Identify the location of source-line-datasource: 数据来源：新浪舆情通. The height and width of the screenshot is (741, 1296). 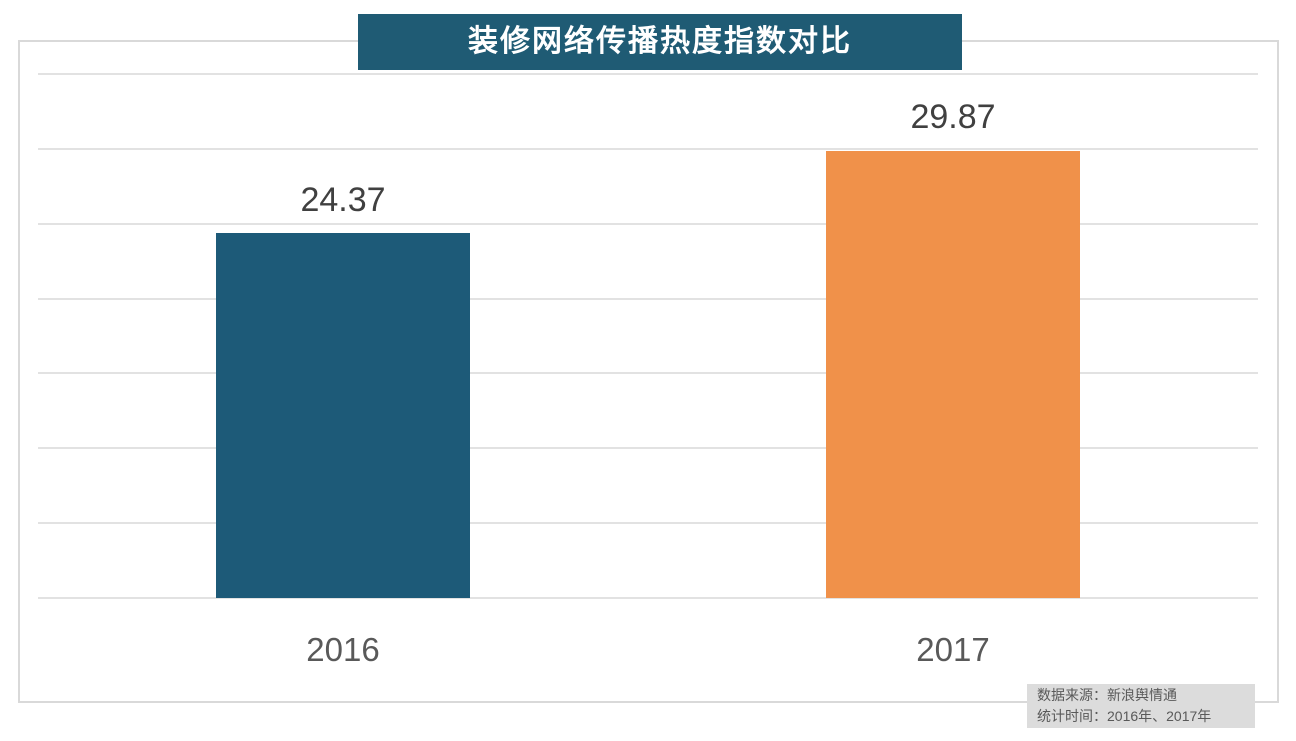
(1107, 695).